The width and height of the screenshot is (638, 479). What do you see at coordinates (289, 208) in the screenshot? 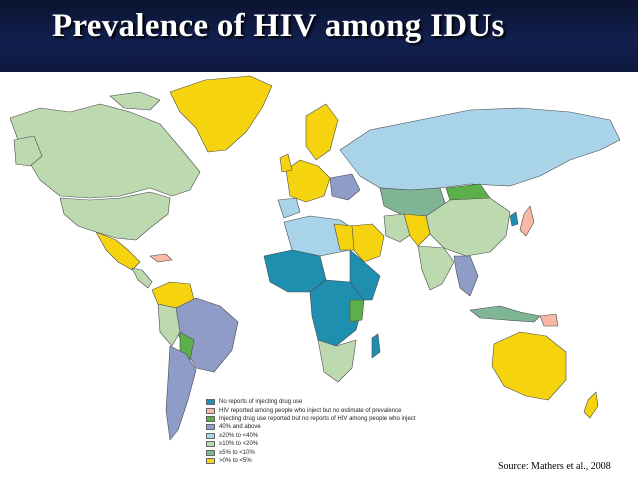
I see `region-iberia` at bounding box center [289, 208].